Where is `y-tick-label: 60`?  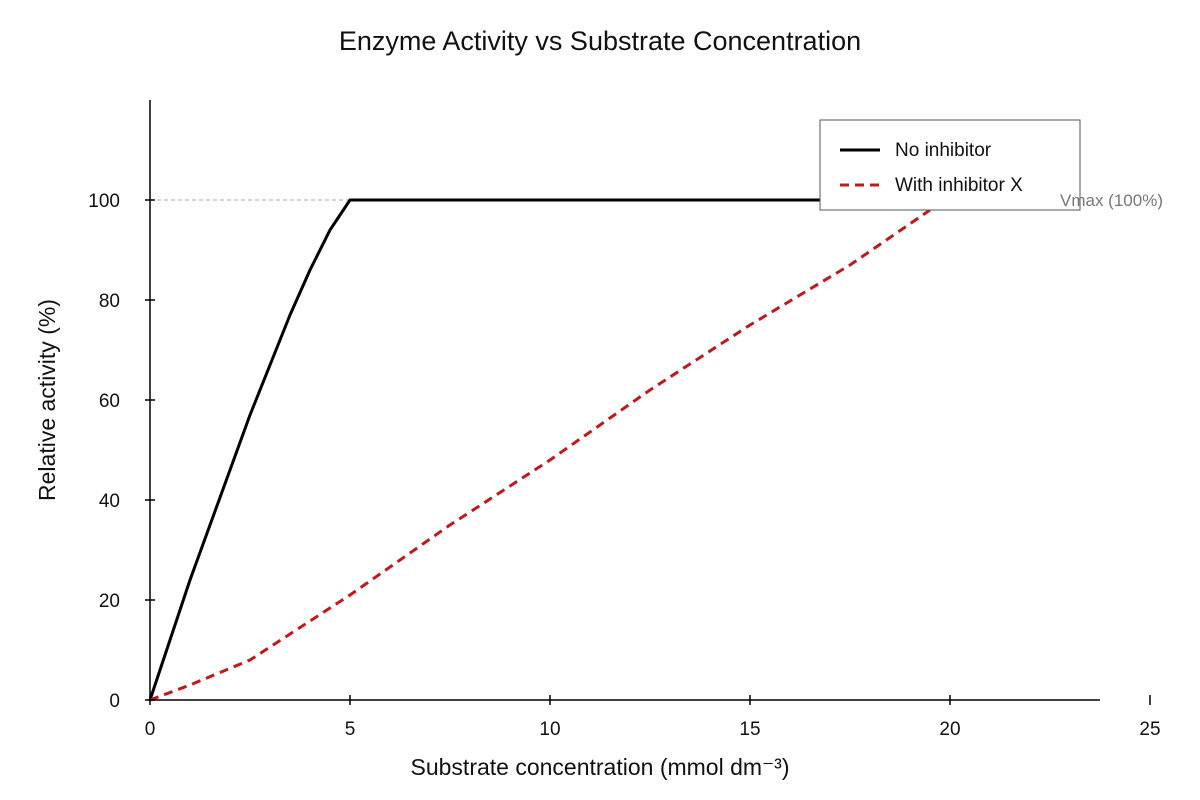 y-tick-label: 60 is located at coordinates (109, 401).